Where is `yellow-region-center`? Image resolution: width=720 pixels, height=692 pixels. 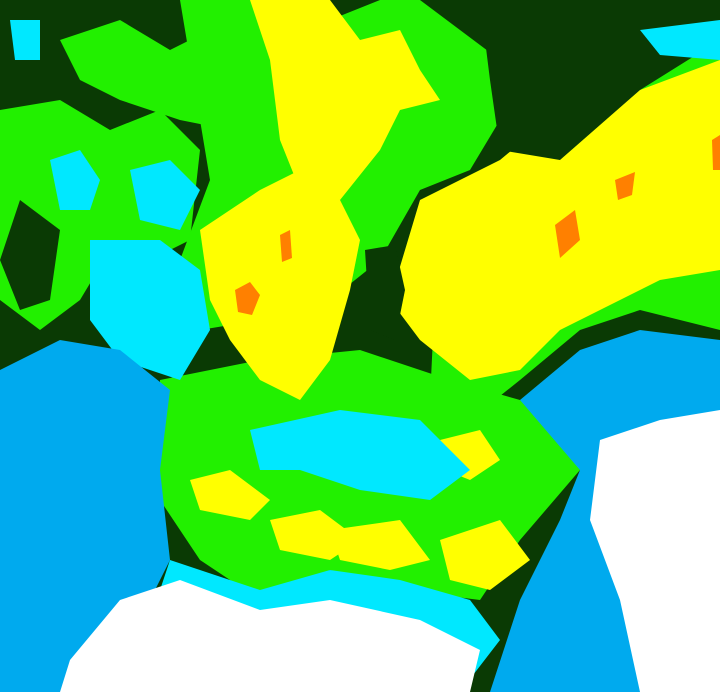
yellow-region-center is located at coordinates (280, 285).